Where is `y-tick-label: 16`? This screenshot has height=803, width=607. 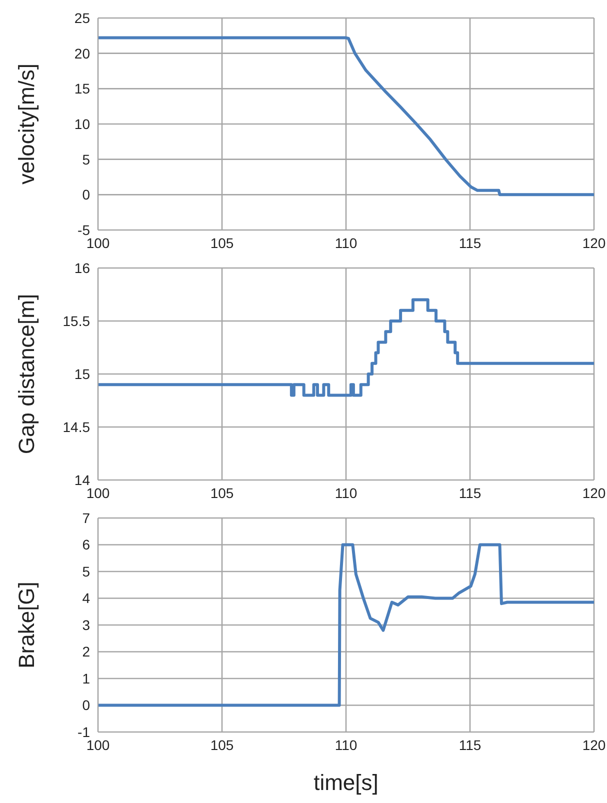
y-tick-label: 16 is located at coordinates (82, 268).